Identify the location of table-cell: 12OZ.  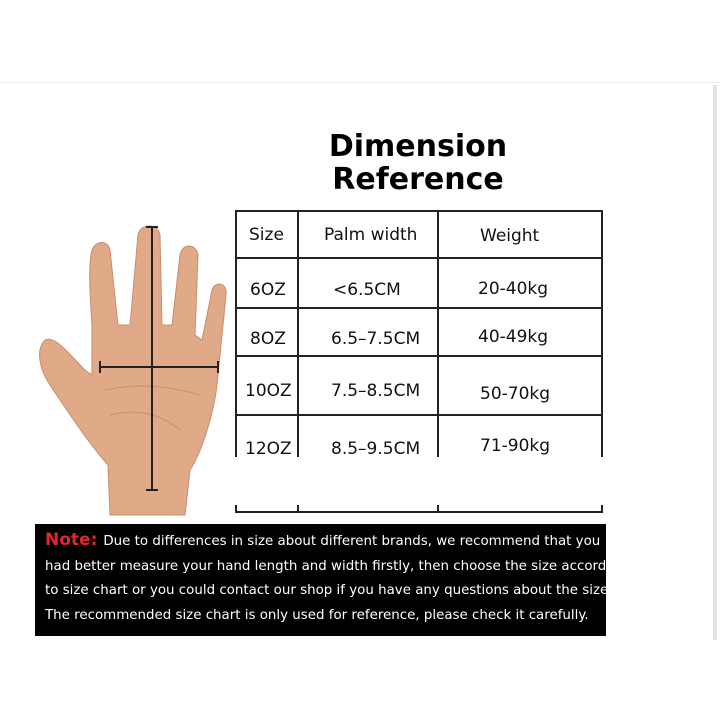
(268, 449).